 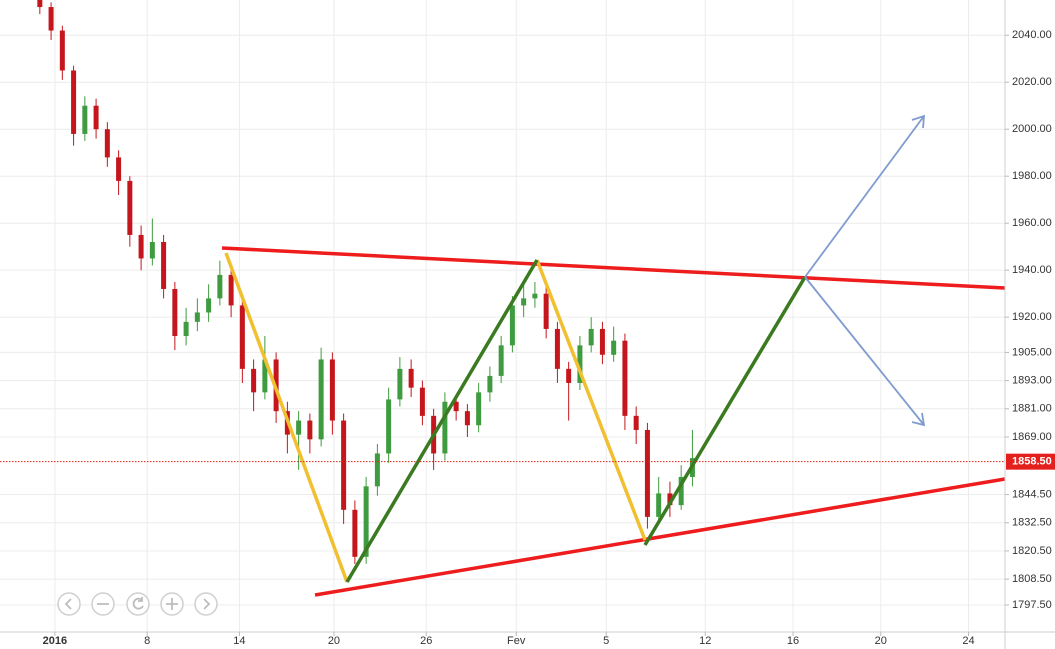 What do you see at coordinates (865, 351) in the screenshot?
I see `down-arrow` at bounding box center [865, 351].